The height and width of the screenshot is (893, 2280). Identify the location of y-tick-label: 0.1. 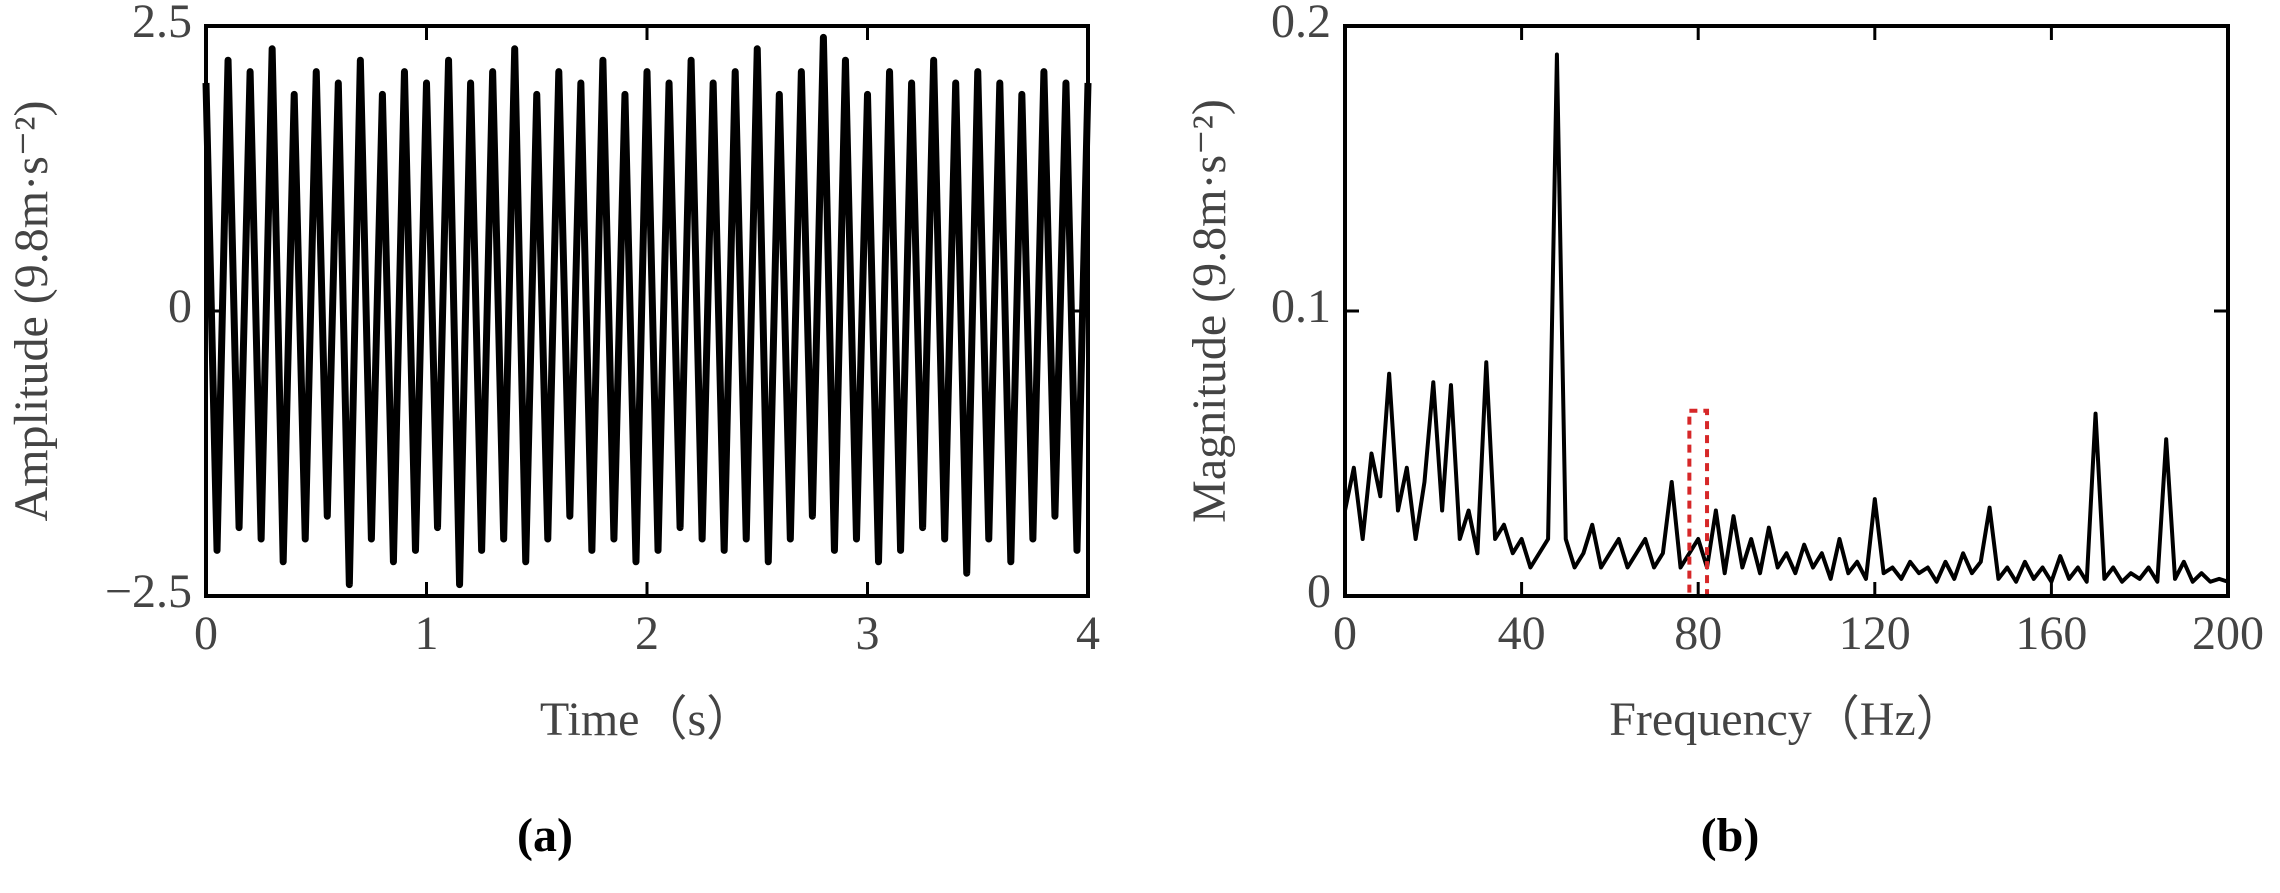
(1301, 306).